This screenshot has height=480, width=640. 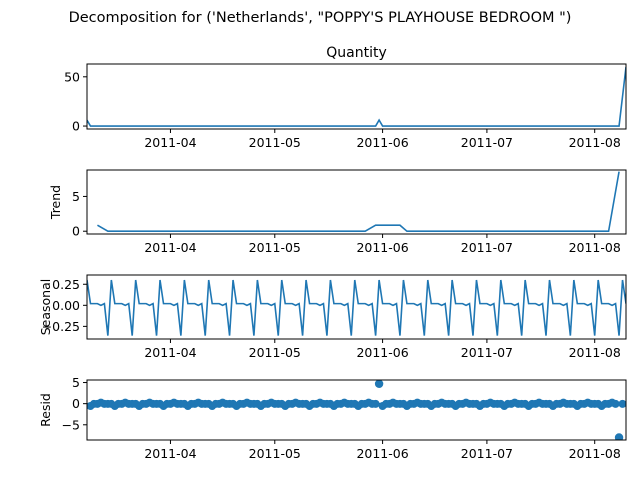 I want to click on y-tick-label: −0.25, so click(x=61, y=326).